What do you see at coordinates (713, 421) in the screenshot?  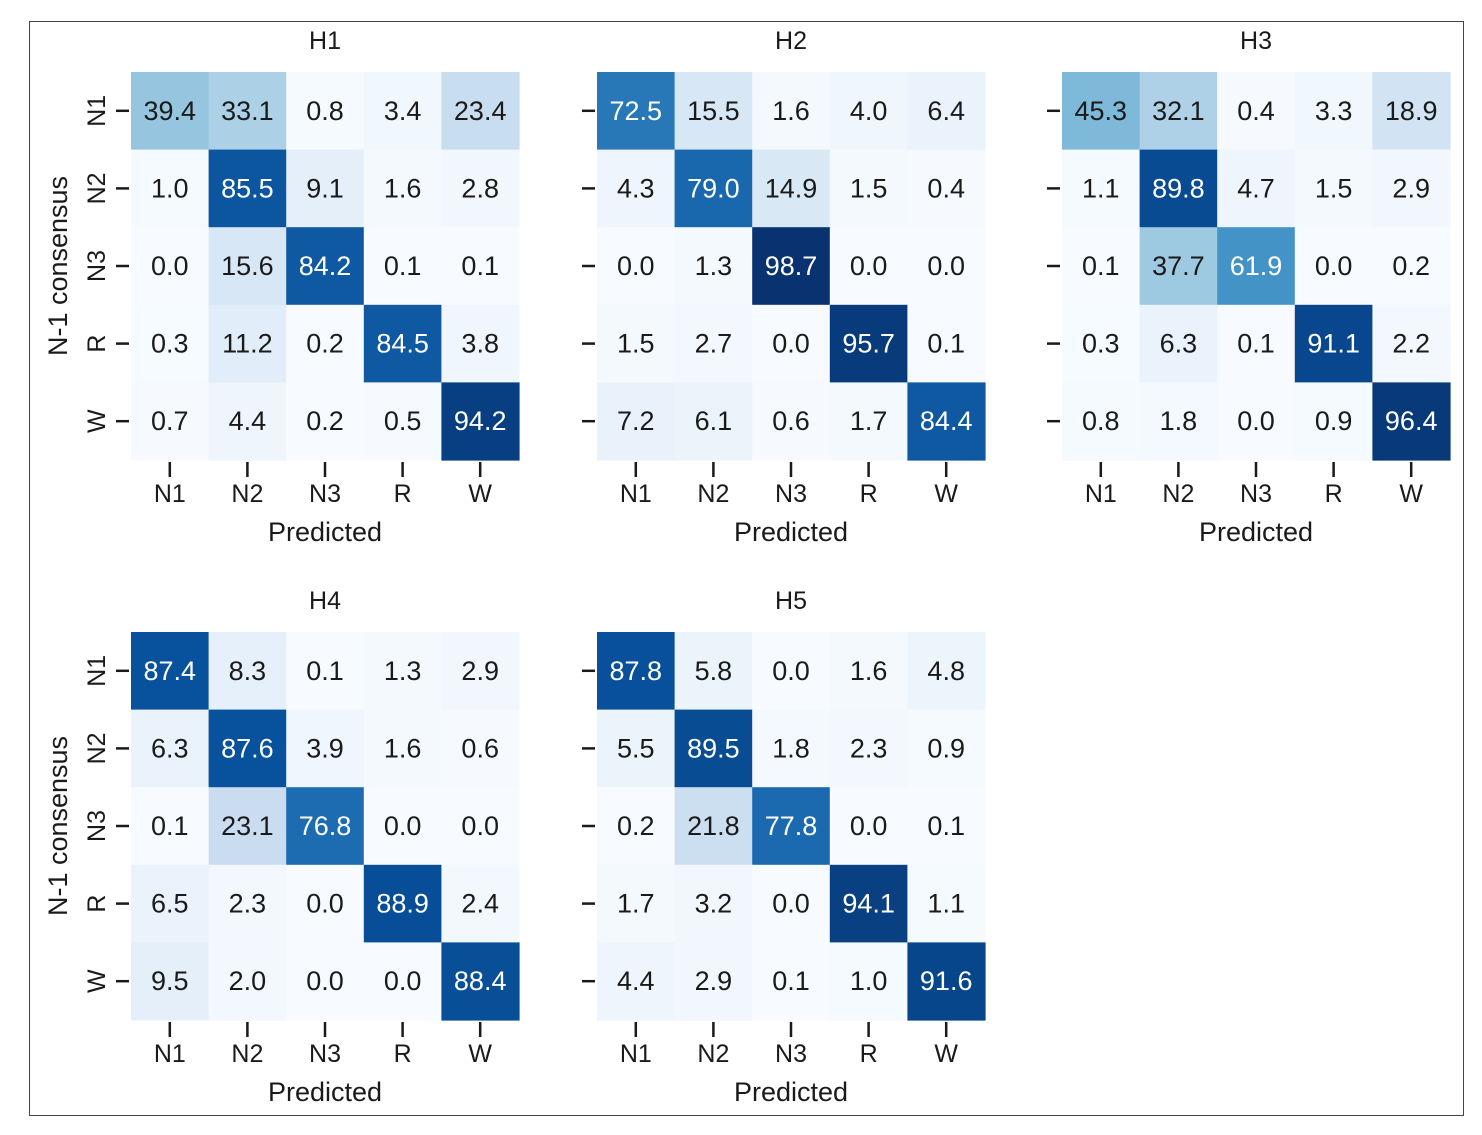 I see `heatmap-cell-h2-r5-c2` at bounding box center [713, 421].